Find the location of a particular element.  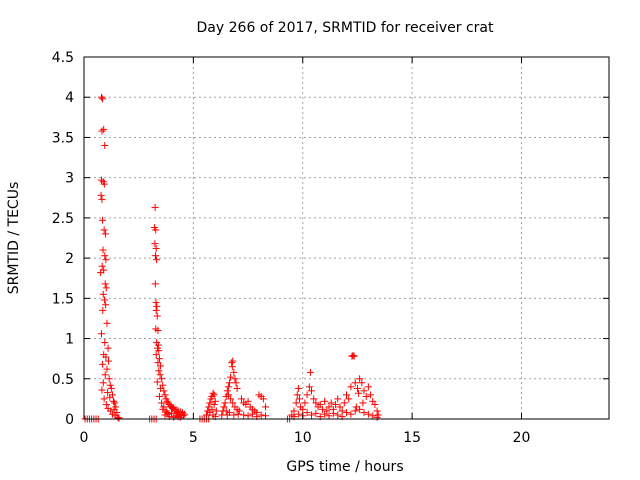

y-axis-label: SRMTID / TECUs is located at coordinates (14, 238).